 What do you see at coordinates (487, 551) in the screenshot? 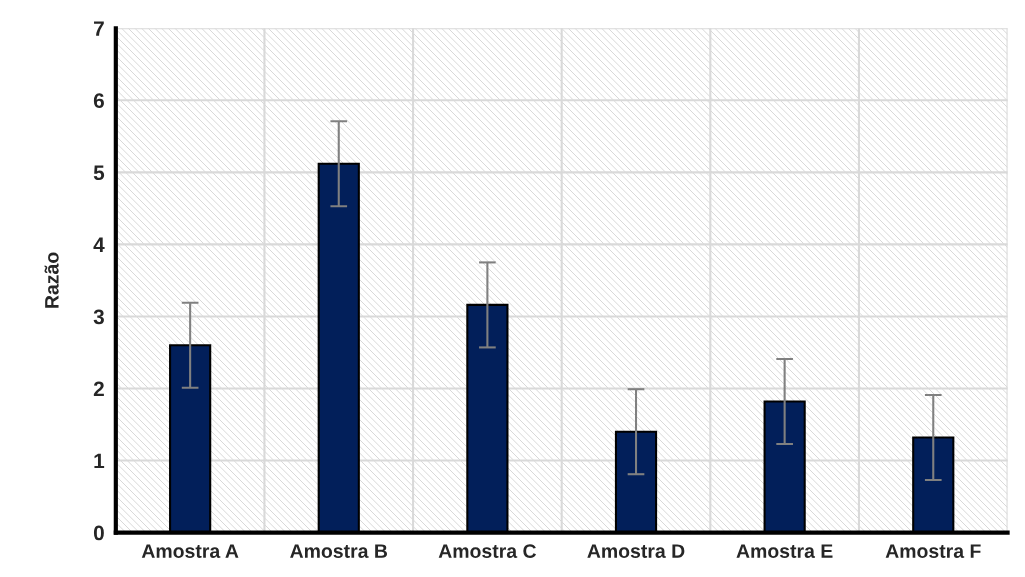
I see `x-tick-label: Amostra C` at bounding box center [487, 551].